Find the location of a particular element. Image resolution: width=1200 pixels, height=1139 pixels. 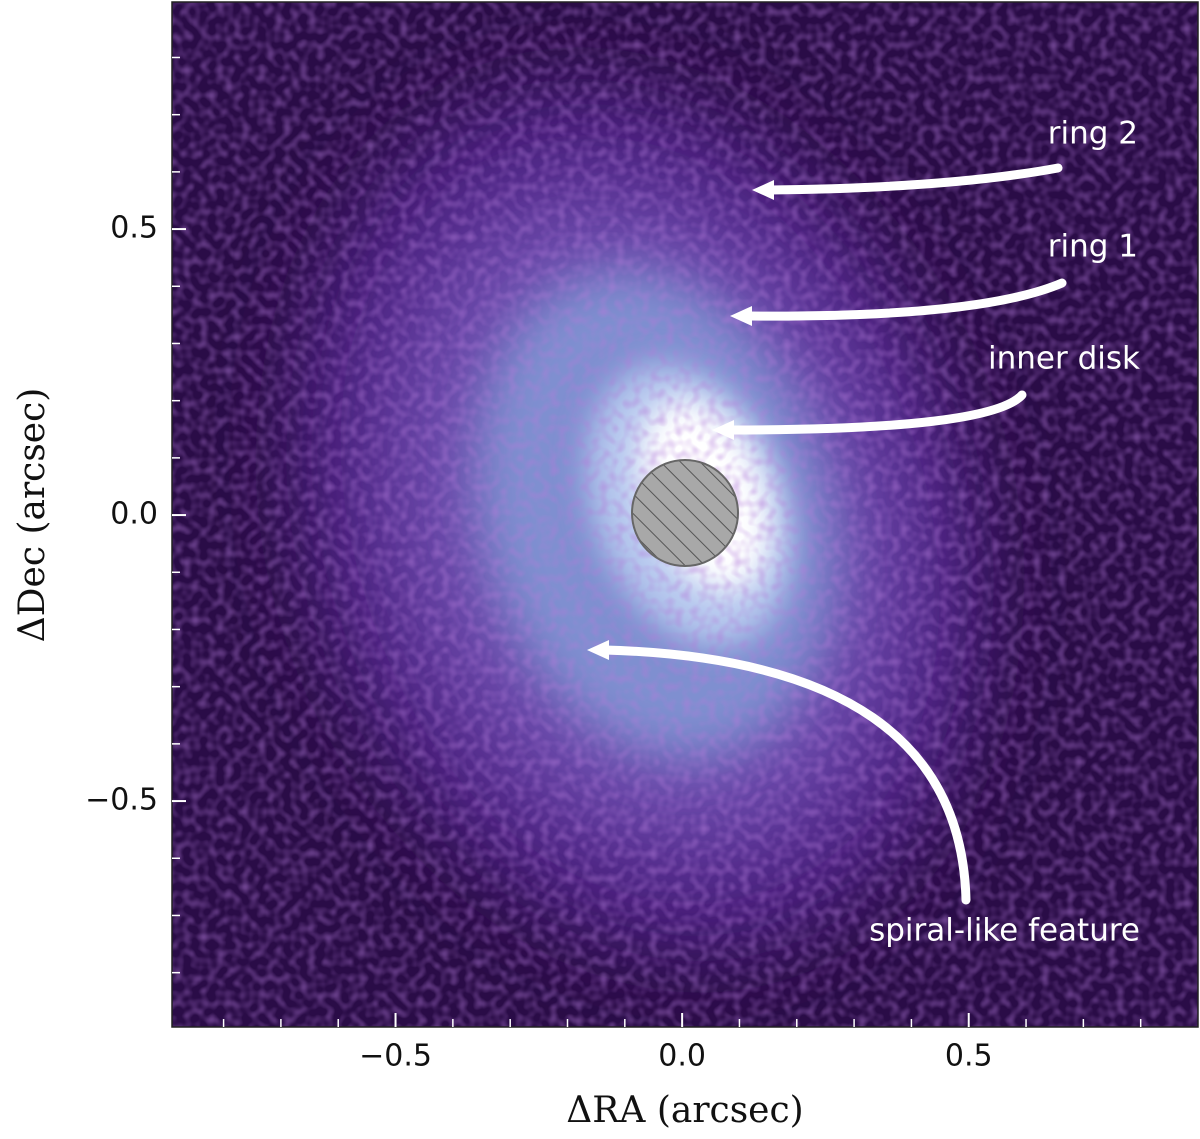

annotation: ring 2 is located at coordinates (1093, 134).